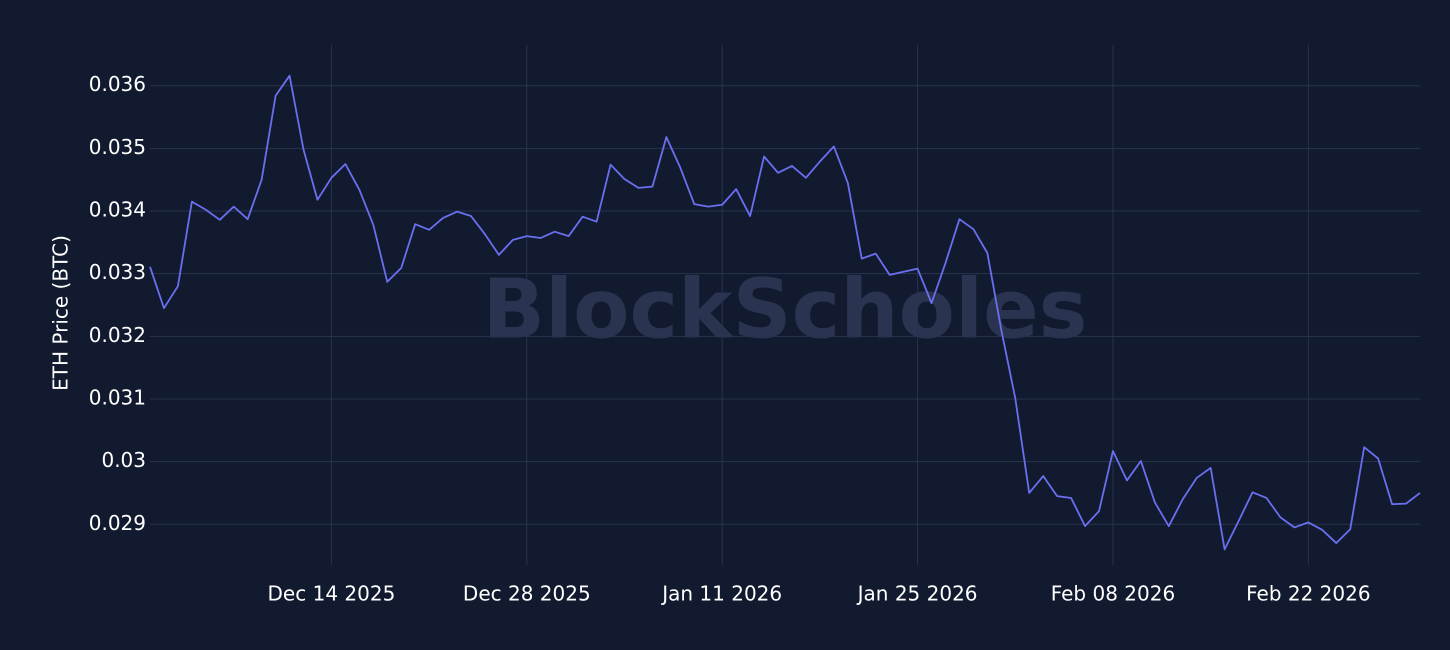 This screenshot has width=1450, height=650. Describe the element at coordinates (117, 272) in the screenshot. I see `y-tick-label: 0.033` at that location.